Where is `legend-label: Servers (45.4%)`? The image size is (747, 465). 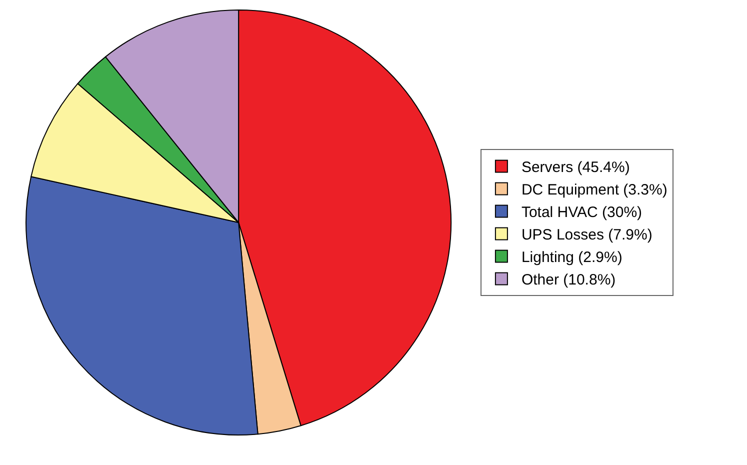
legend-label: Servers (45.4%) is located at coordinates (575, 167).